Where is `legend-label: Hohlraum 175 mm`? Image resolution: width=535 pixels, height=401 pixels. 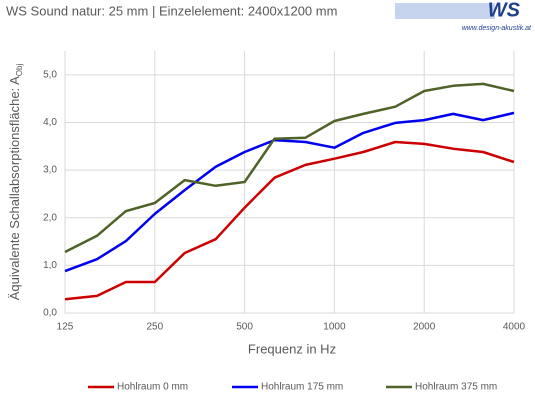
legend-label: Hohlraum 175 mm is located at coordinates (302, 387).